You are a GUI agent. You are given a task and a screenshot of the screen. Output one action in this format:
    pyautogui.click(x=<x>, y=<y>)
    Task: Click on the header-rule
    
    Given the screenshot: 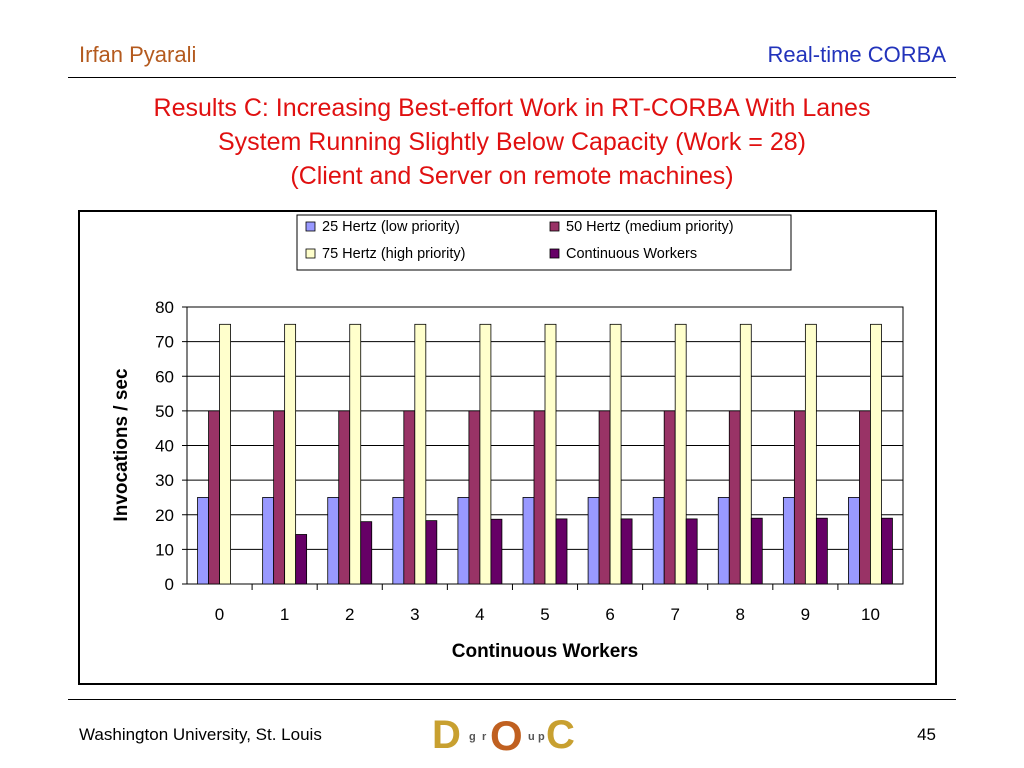 What is the action you would take?
    pyautogui.click(x=512, y=77)
    